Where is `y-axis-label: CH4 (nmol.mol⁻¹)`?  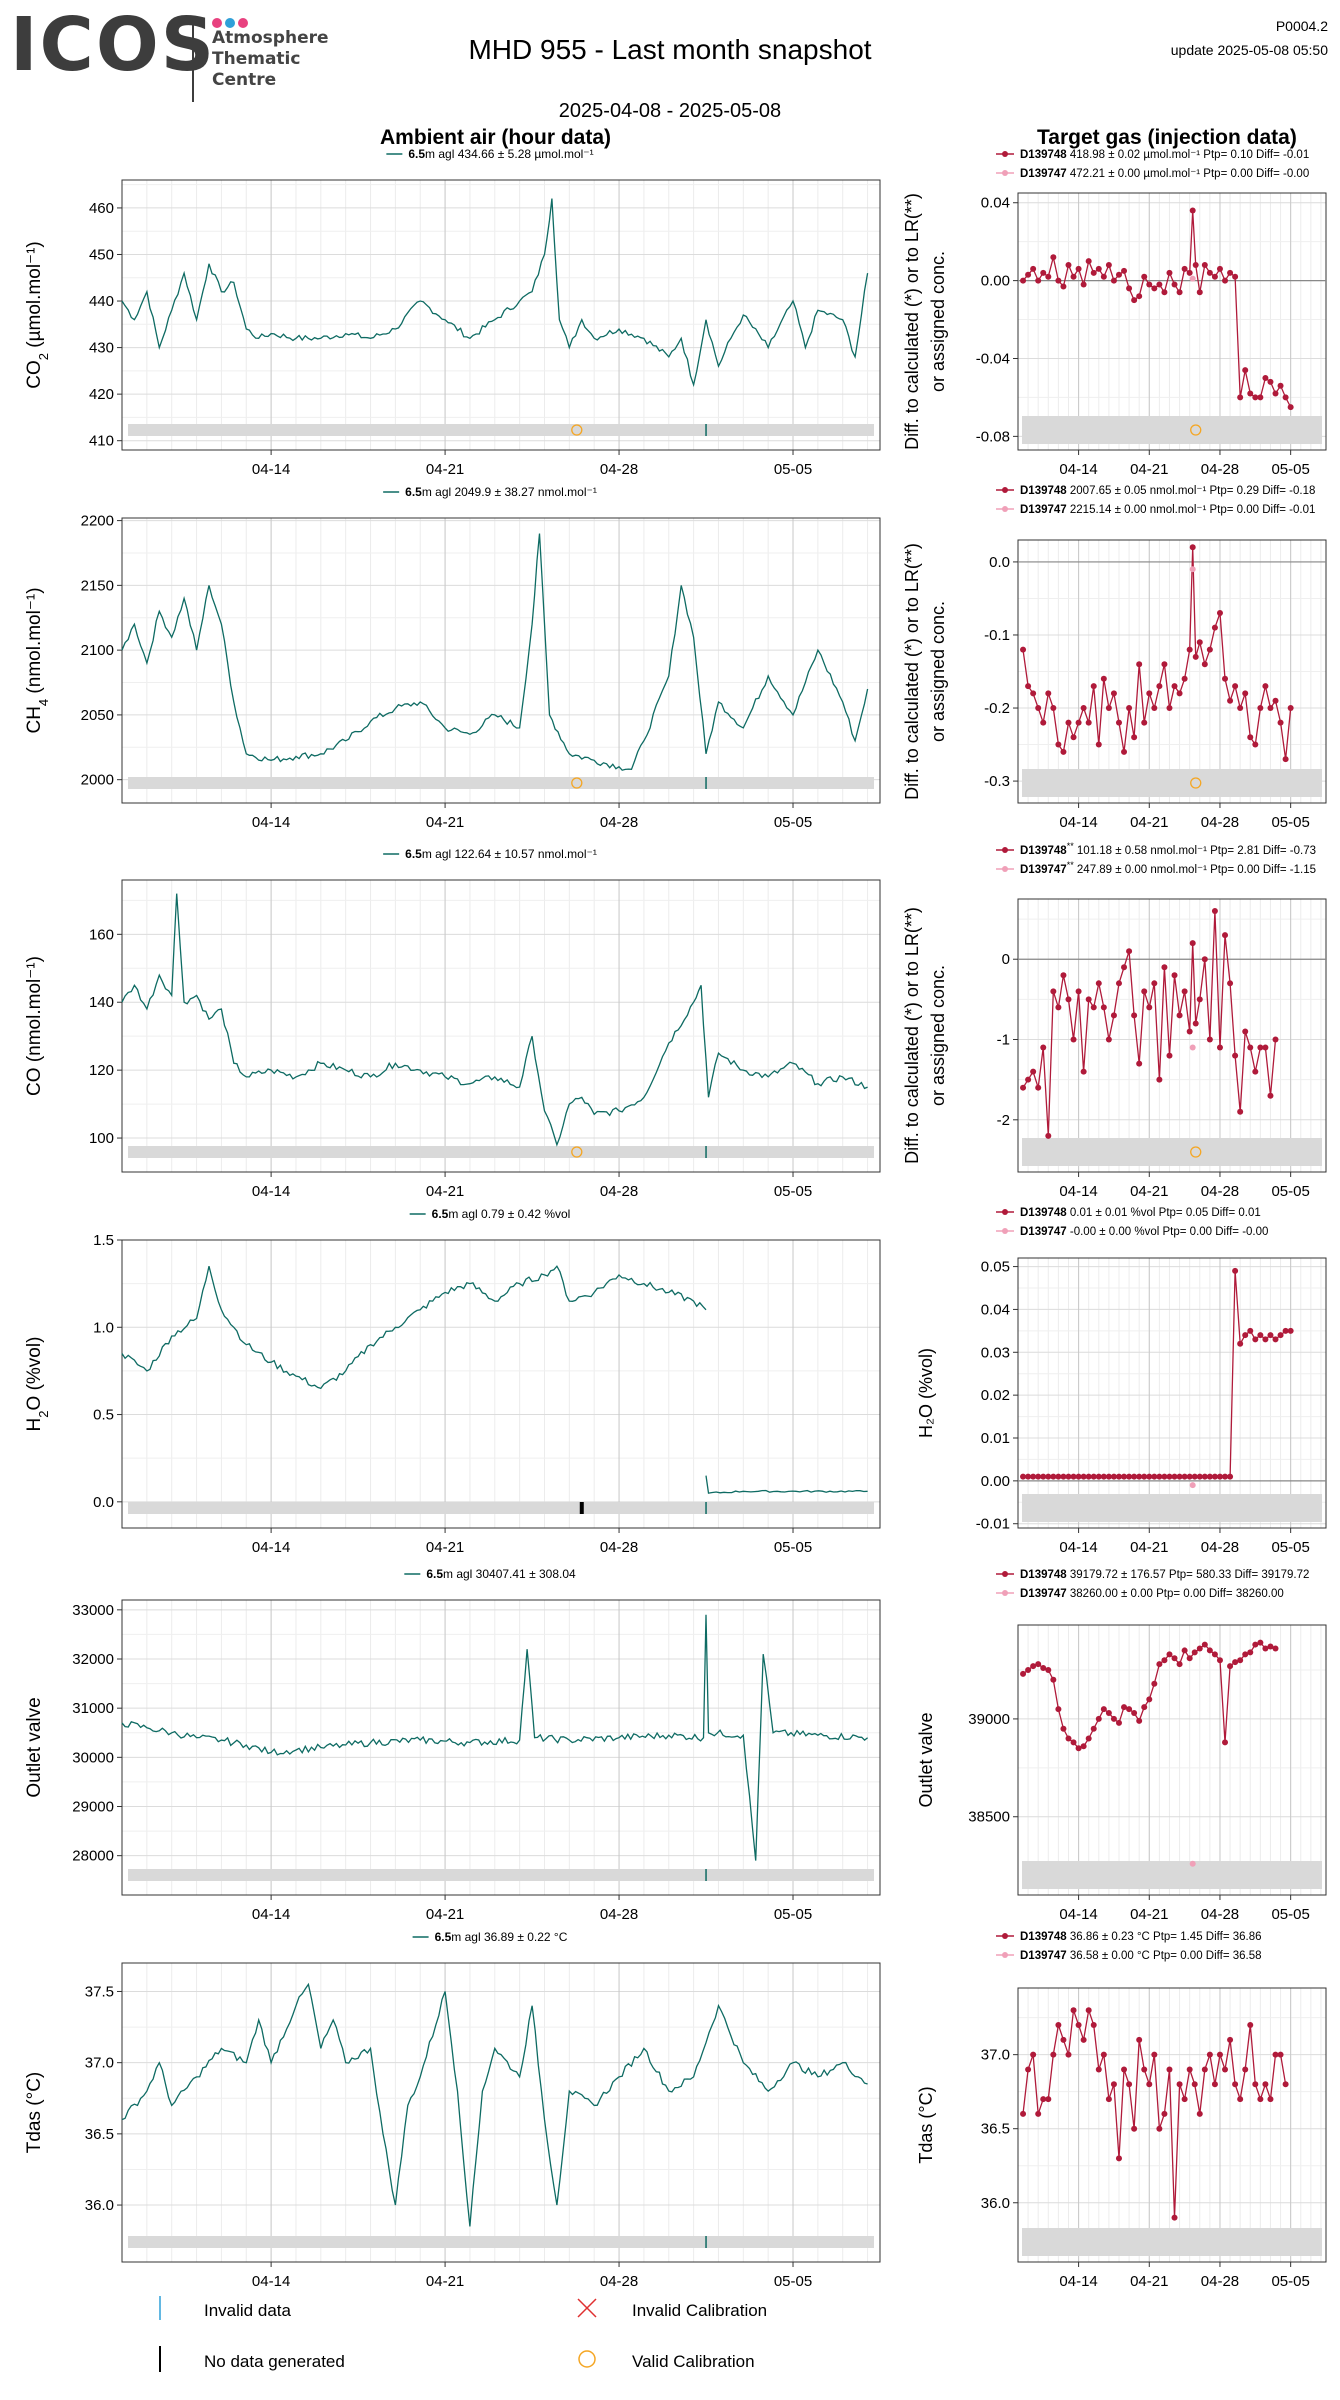 y-axis-label: CH4 (nmol.mol⁻¹) is located at coordinates (37, 660).